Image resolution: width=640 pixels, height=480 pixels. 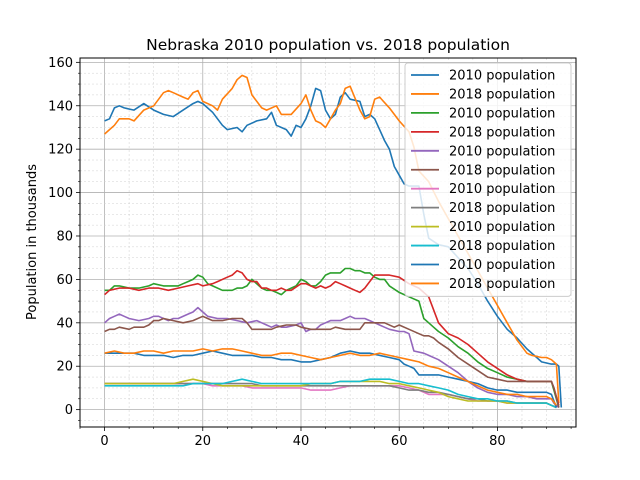 I want to click on x-tick-label: 0, so click(x=104, y=441).